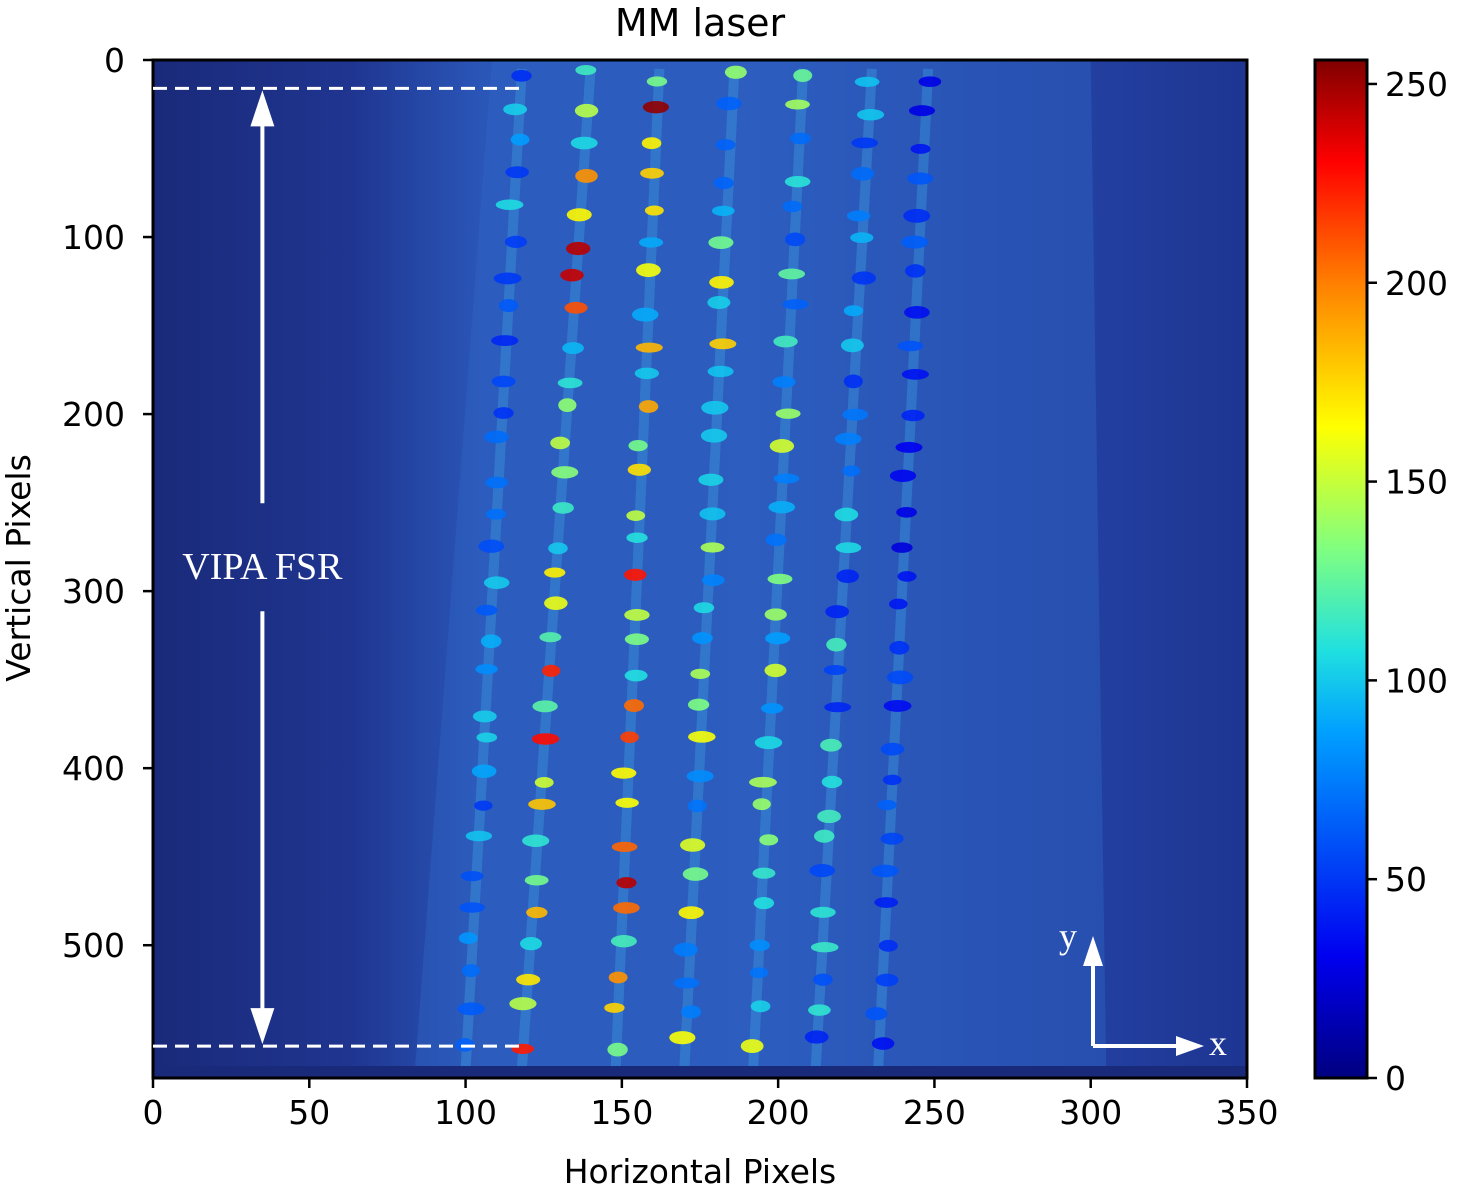  Describe the element at coordinates (1247, 1112) in the screenshot. I see `x-tick-label-350: 350` at that location.